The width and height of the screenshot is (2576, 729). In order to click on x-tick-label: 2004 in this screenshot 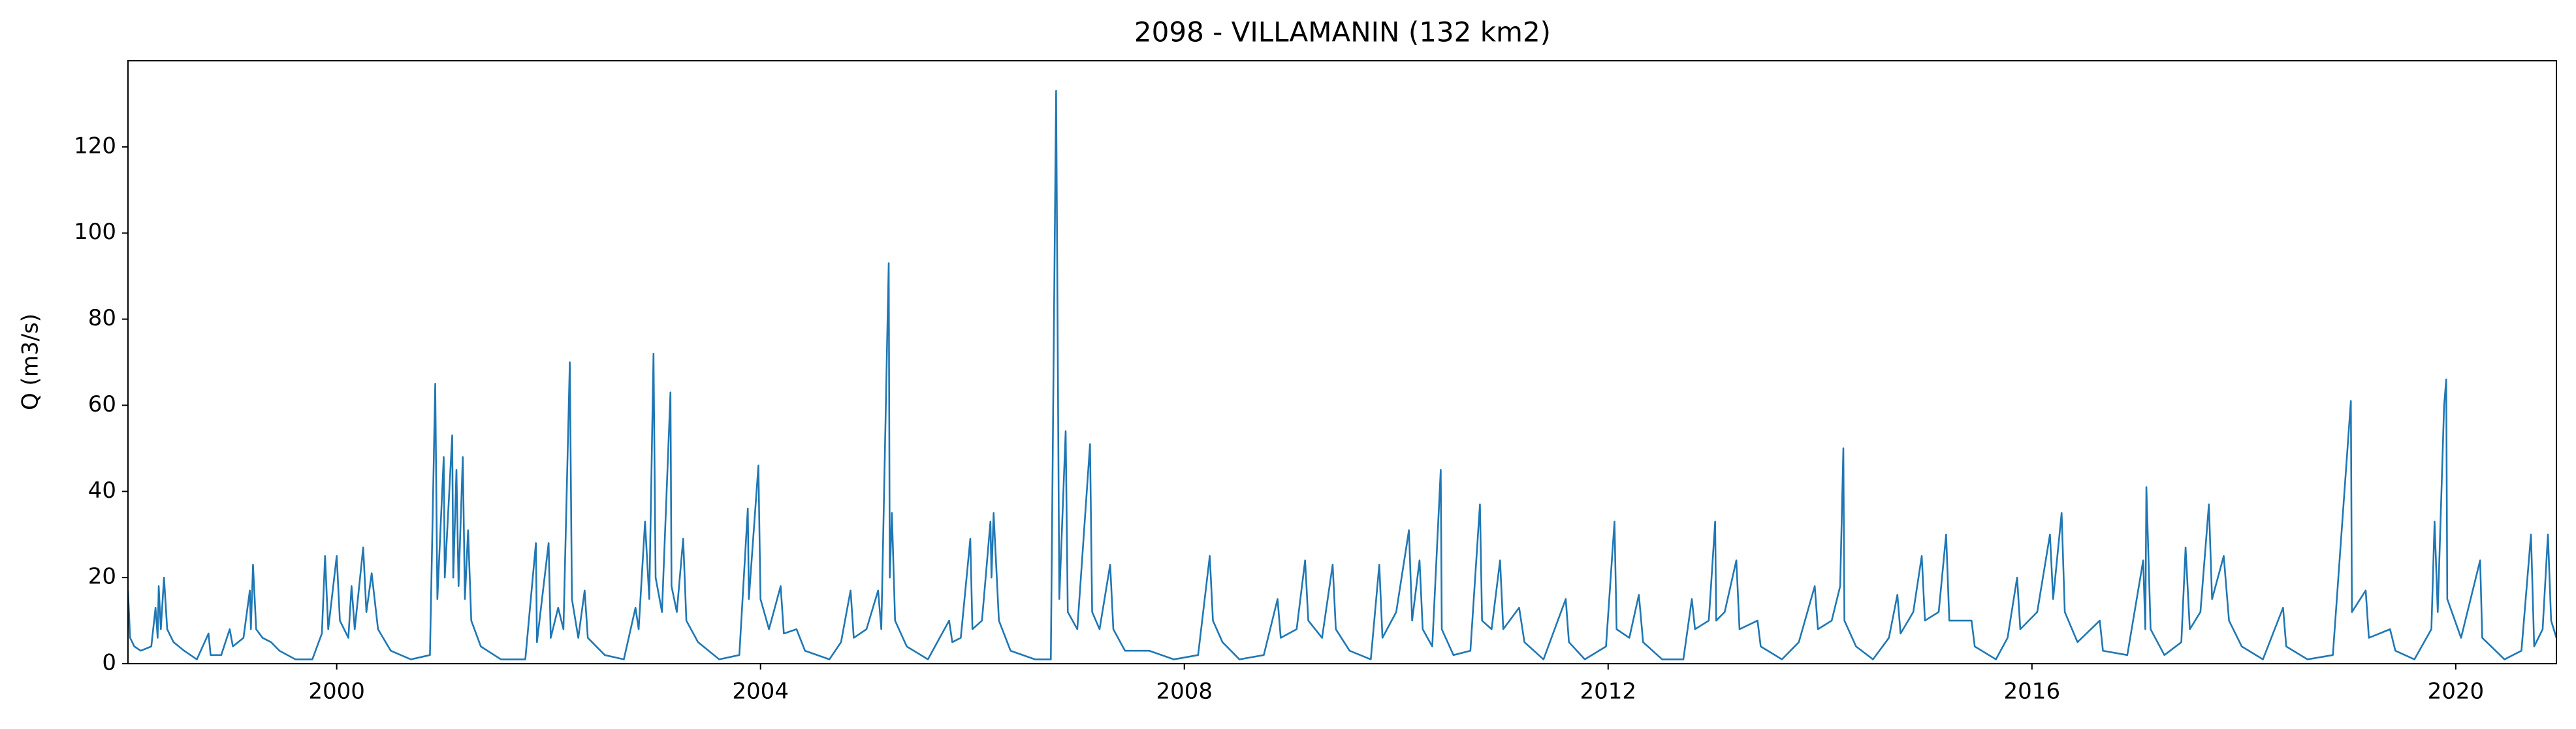, I will do `click(761, 692)`.